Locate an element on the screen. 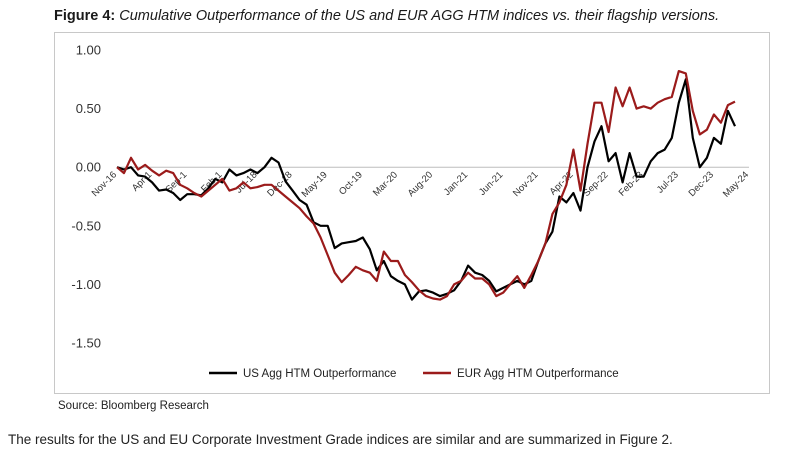 This screenshot has width=800, height=462. x-tick-label: Jan-21 is located at coordinates (456, 184).